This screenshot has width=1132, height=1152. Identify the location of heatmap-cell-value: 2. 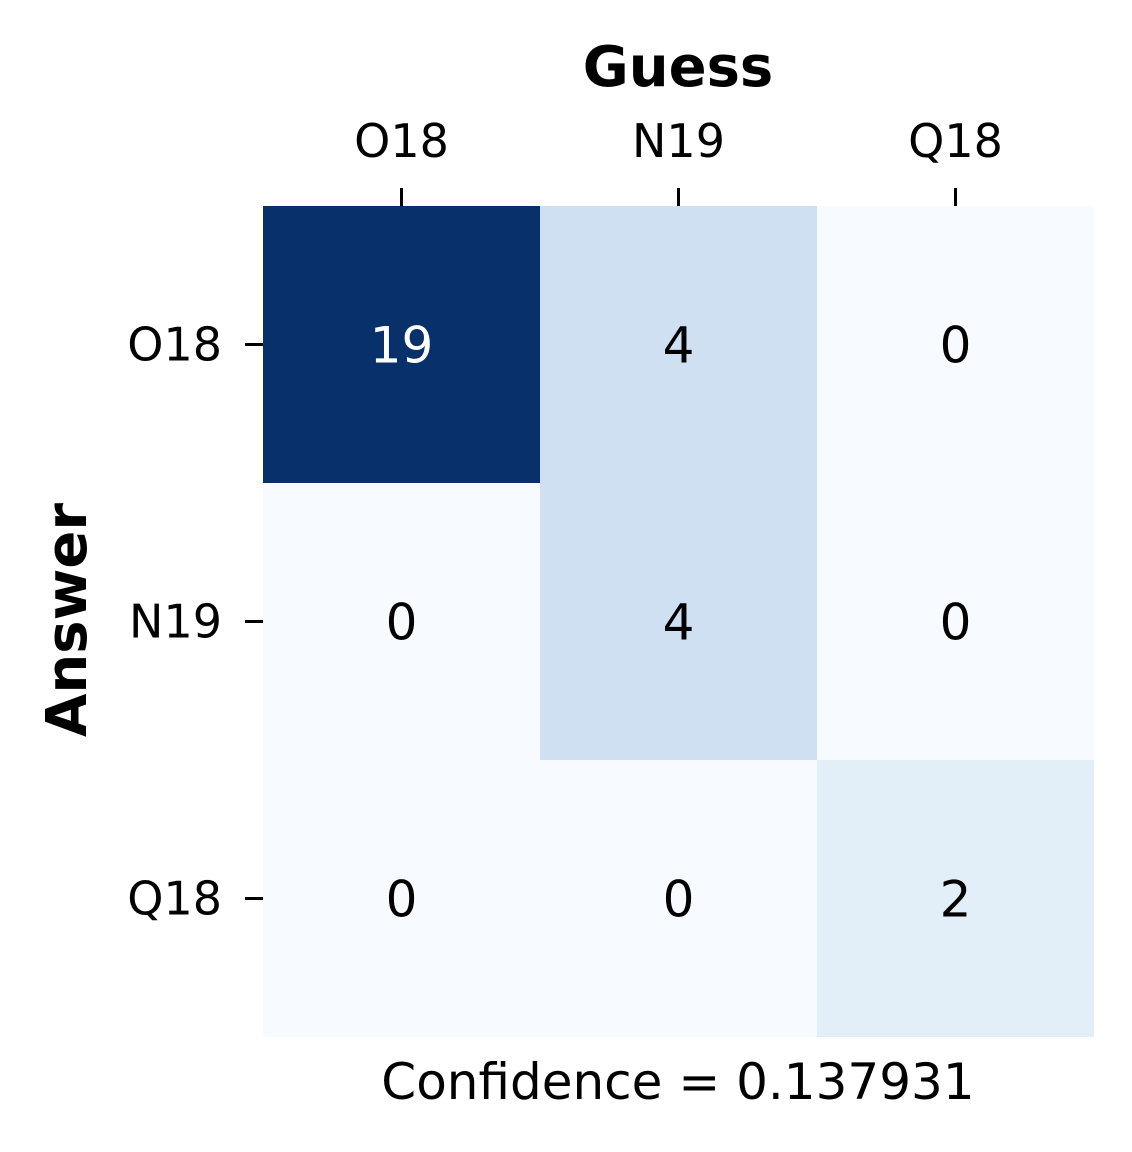
(956, 900).